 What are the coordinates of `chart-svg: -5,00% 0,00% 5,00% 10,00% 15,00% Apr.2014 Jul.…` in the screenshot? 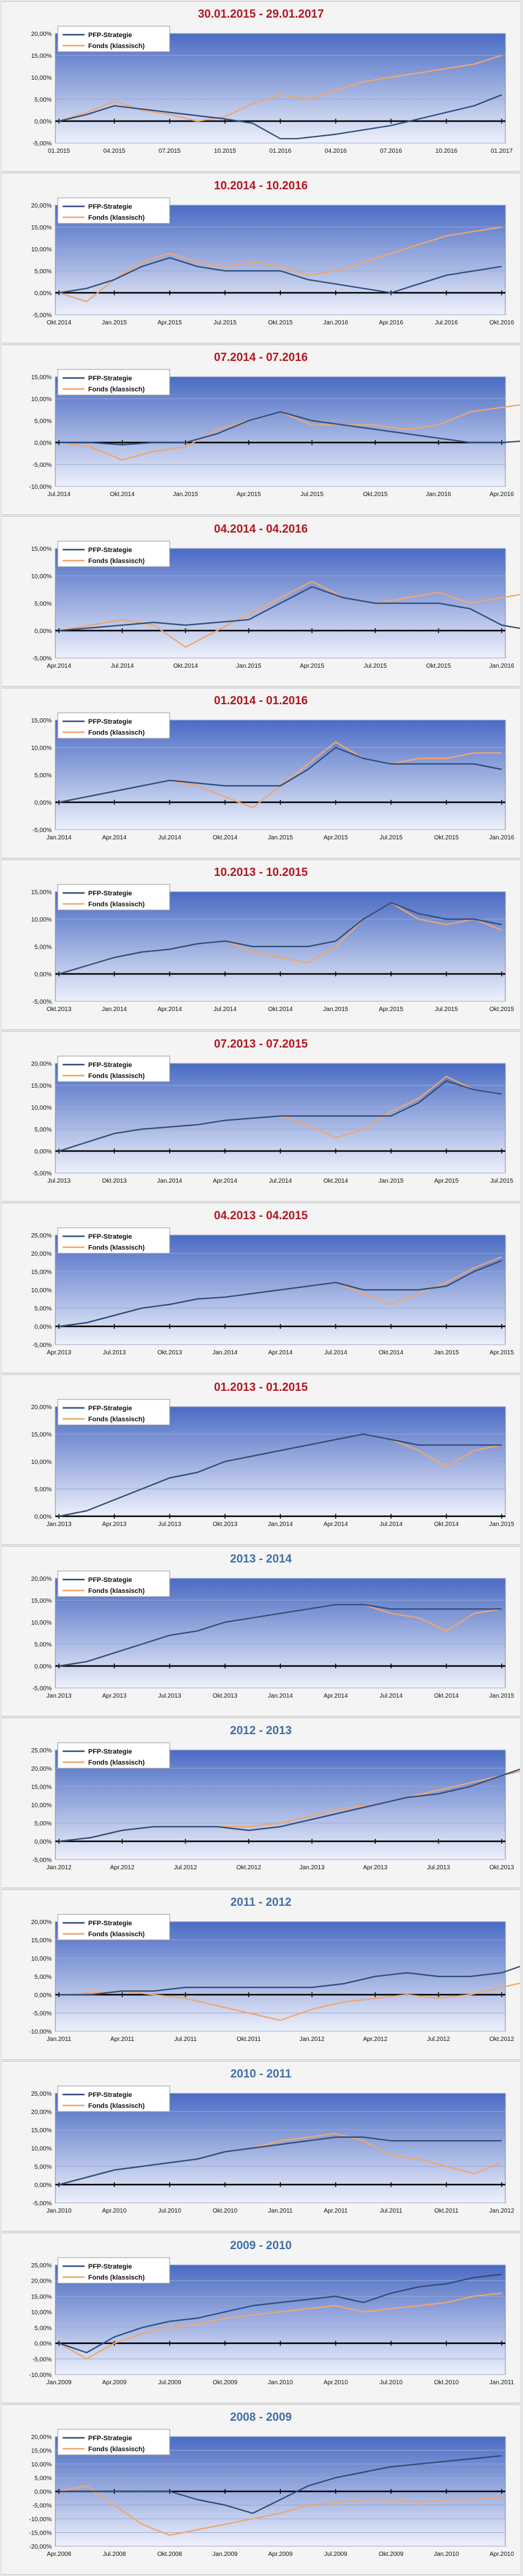 It's located at (275, 605).